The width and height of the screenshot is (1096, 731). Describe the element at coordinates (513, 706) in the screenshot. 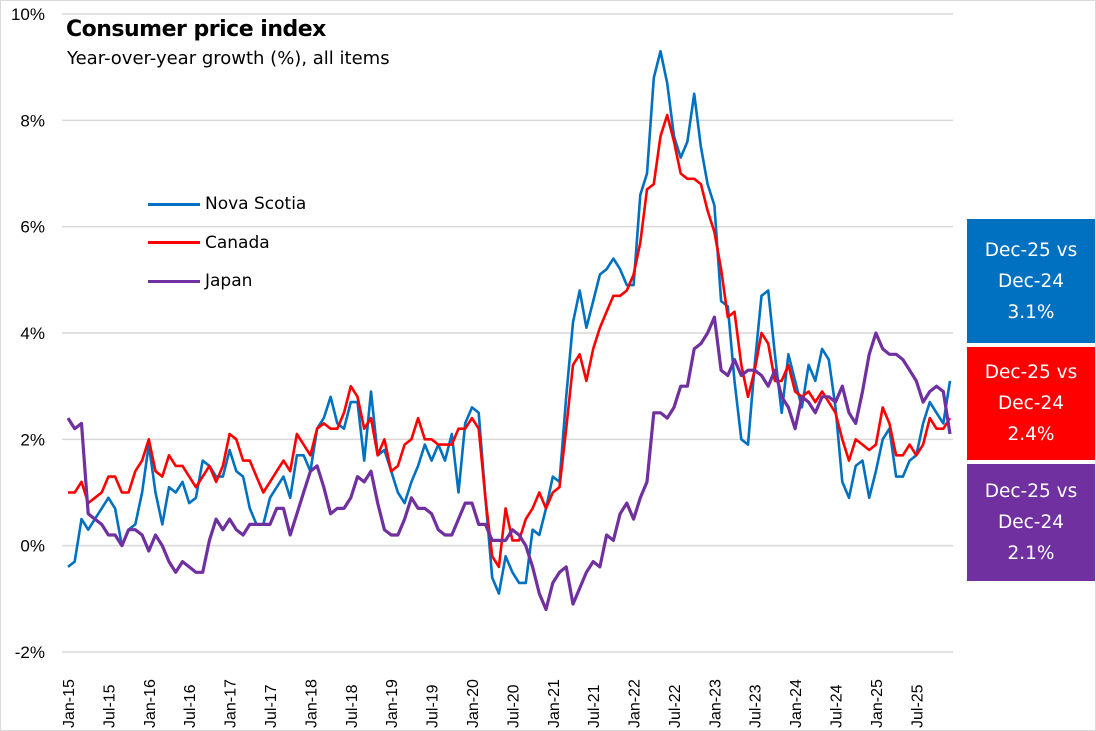

I see `x-tick-label: Jul-20` at that location.